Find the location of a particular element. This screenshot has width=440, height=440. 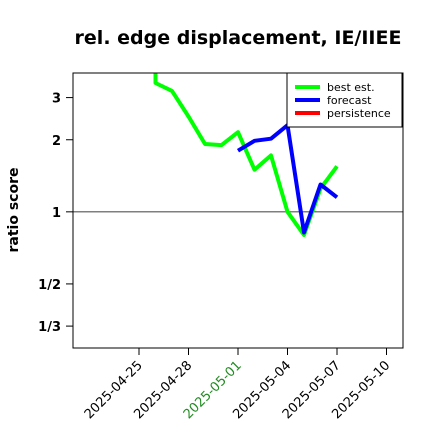

series-line-forecast is located at coordinates (287, 179).